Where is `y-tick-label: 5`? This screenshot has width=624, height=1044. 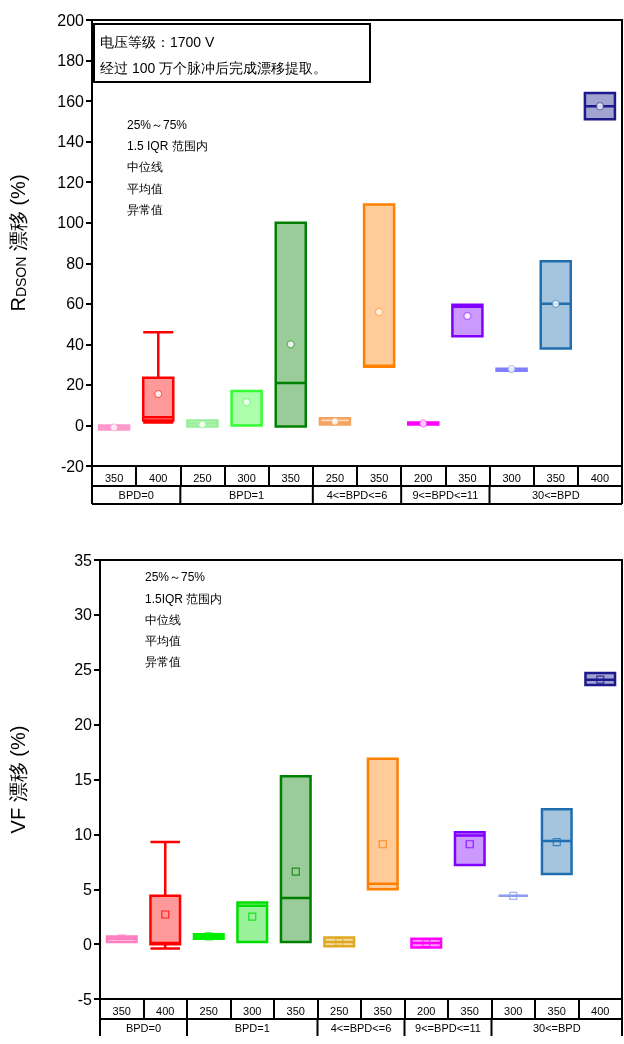
y-tick-label: 5 is located at coordinates (88, 889).